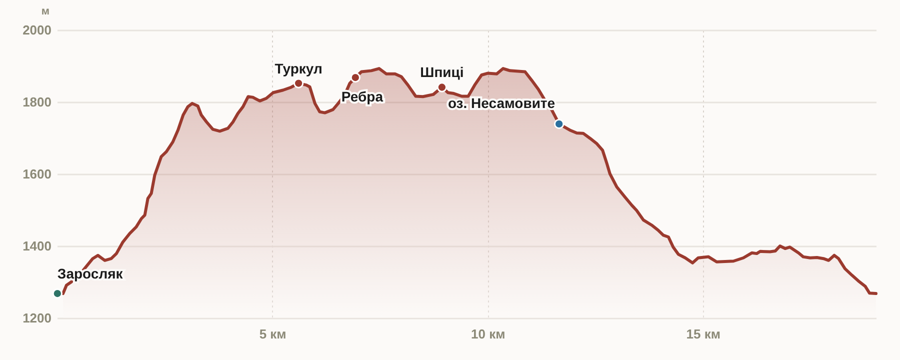  Describe the element at coordinates (37, 102) in the screenshot. I see `y-tick-label: 1800` at that location.